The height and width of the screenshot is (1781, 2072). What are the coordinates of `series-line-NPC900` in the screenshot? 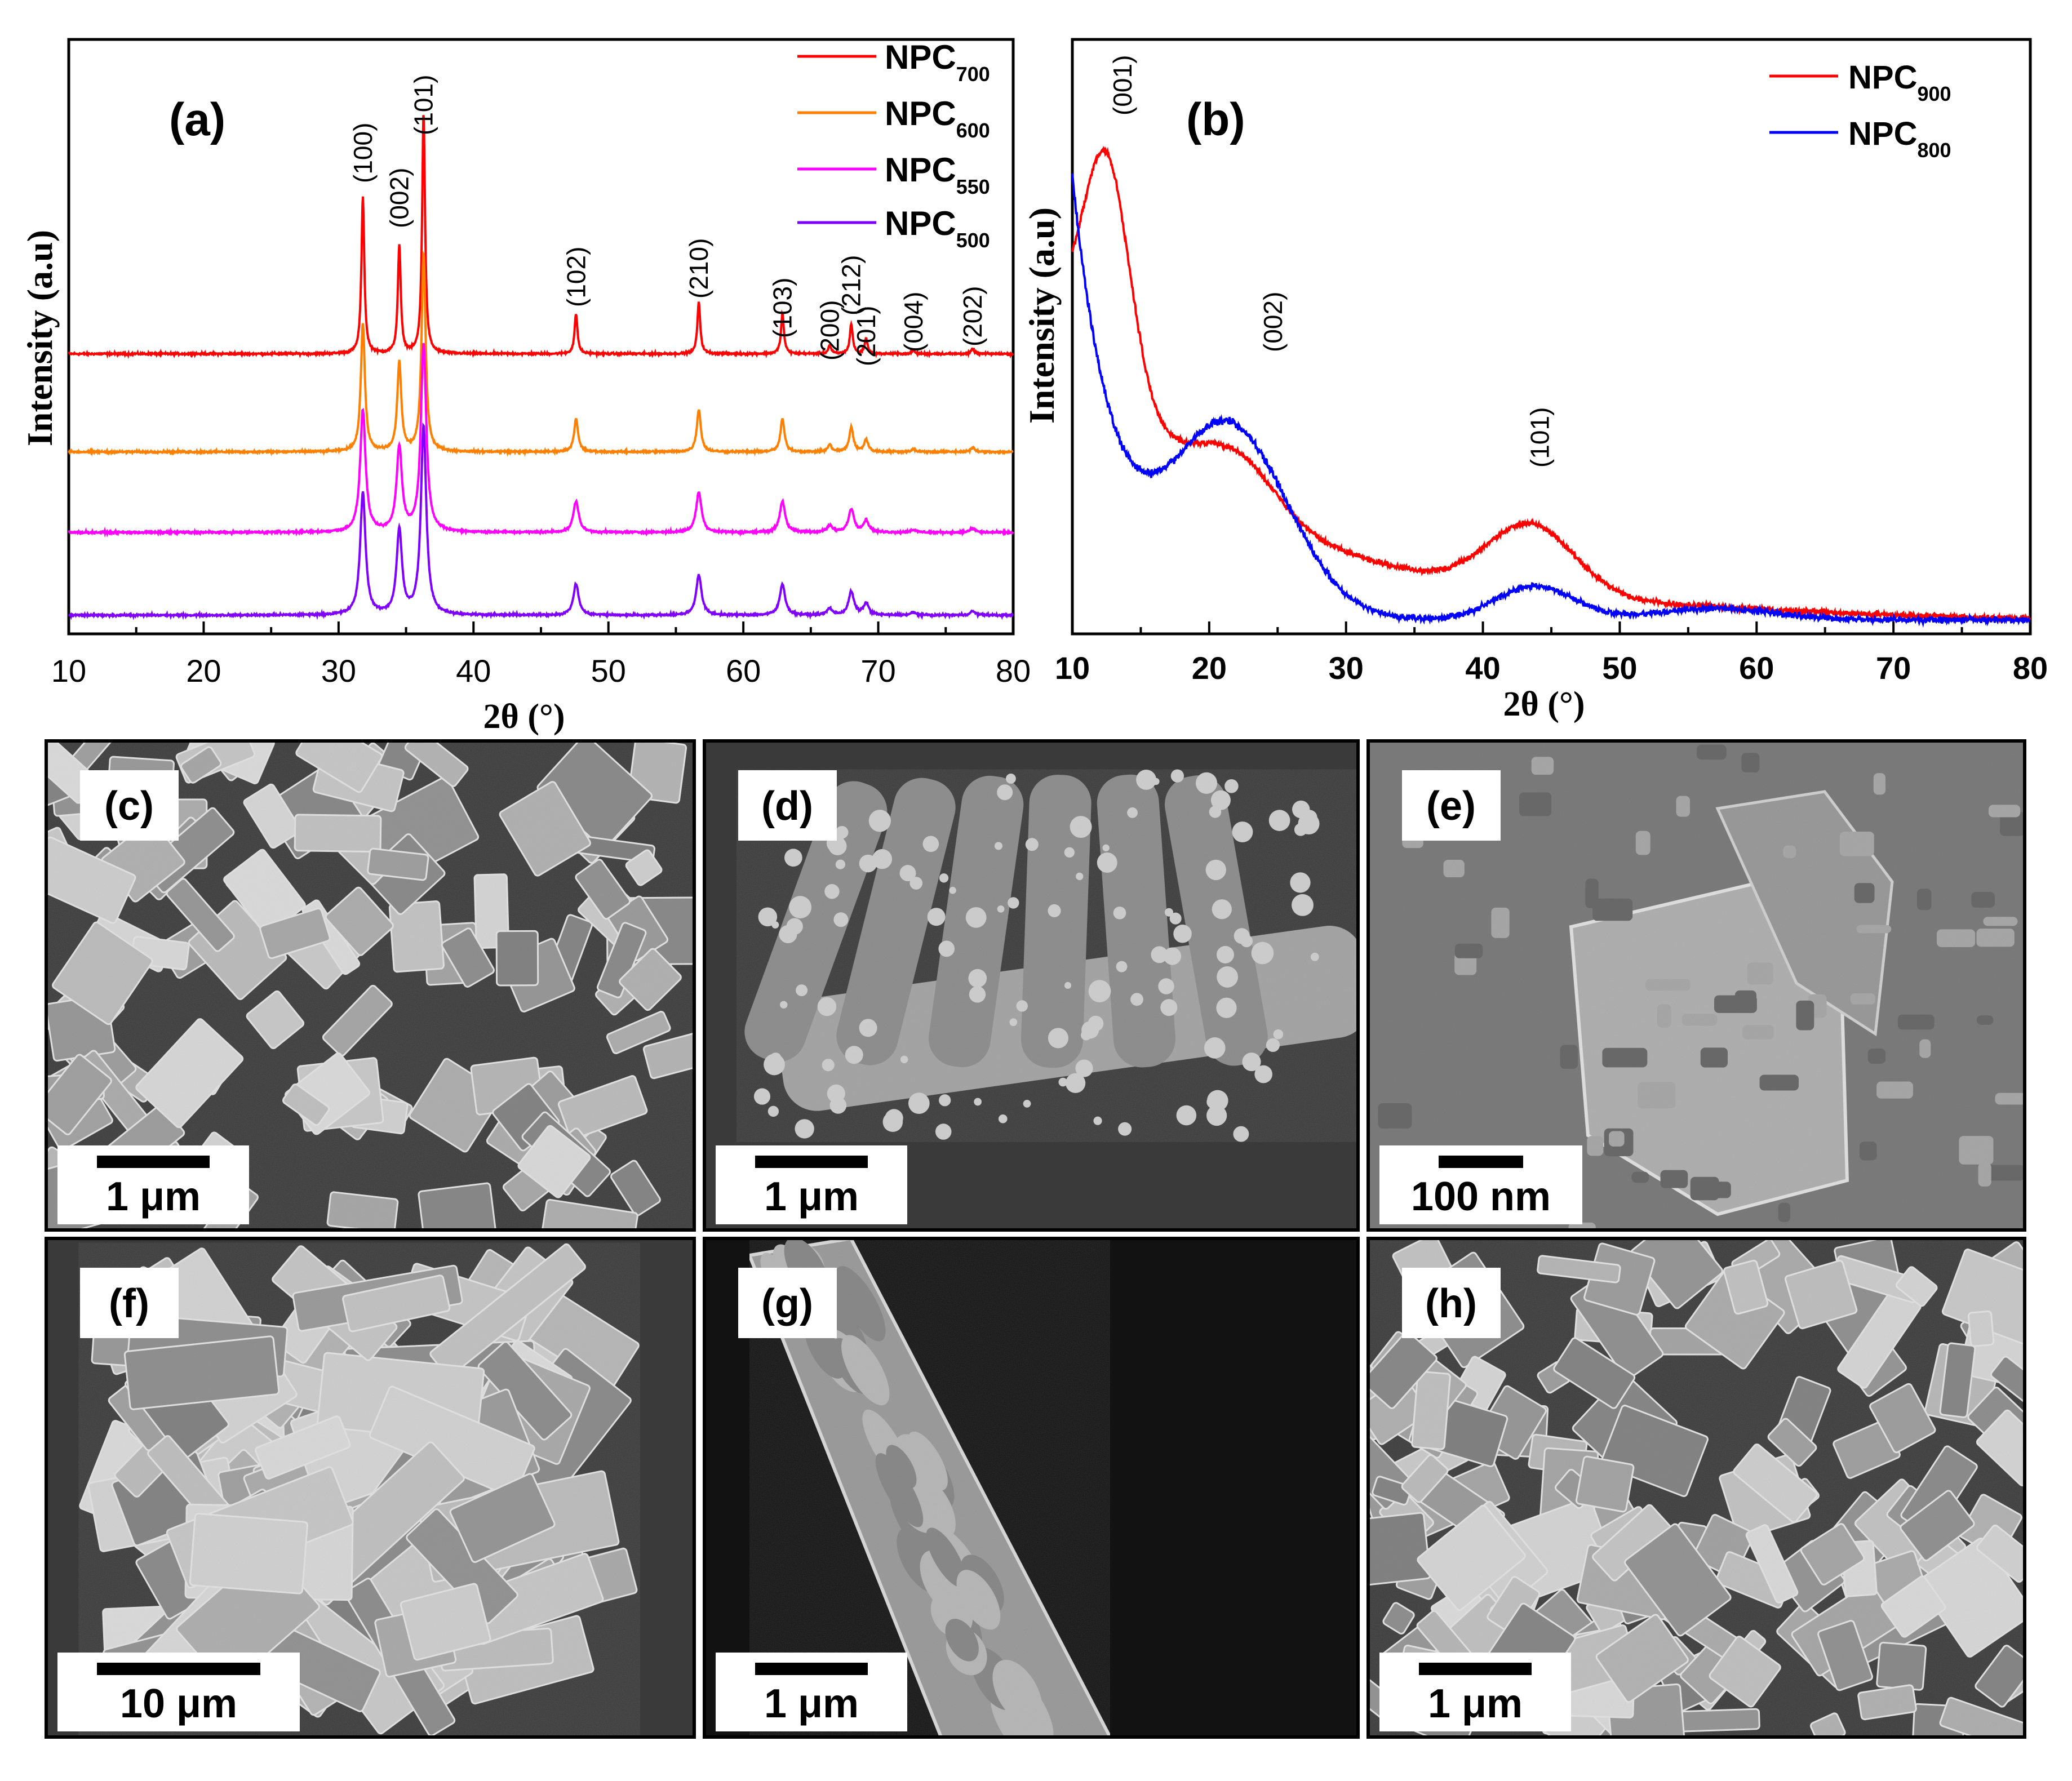 It's located at (1551, 385).